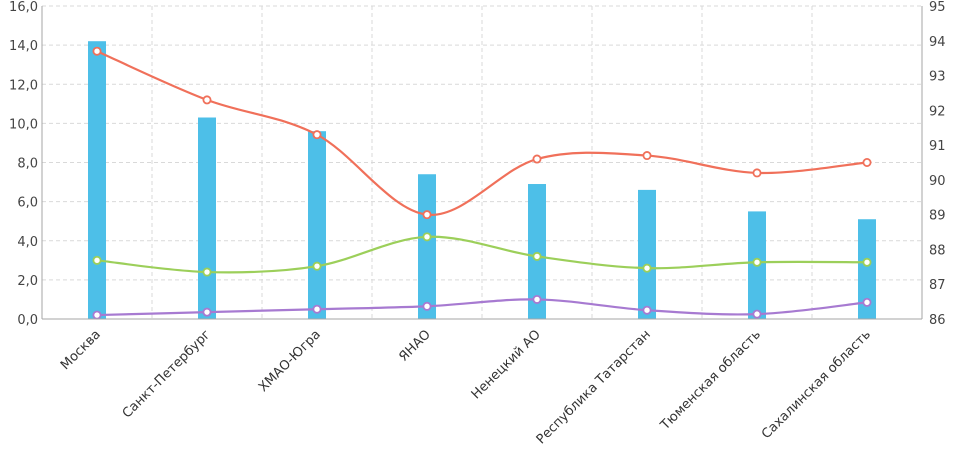  I want to click on category-label: Республика Татарстан, so click(594, 387).